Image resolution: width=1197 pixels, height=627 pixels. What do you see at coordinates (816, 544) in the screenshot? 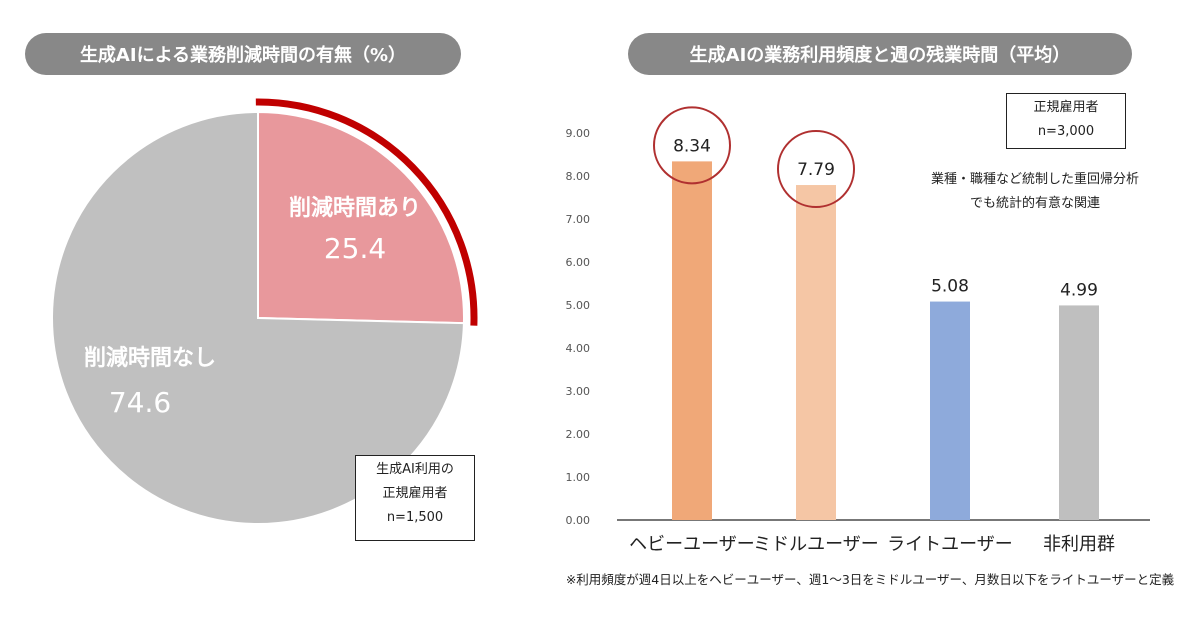
I see `x-tick-label-1: ミドルユーザー` at bounding box center [816, 544].